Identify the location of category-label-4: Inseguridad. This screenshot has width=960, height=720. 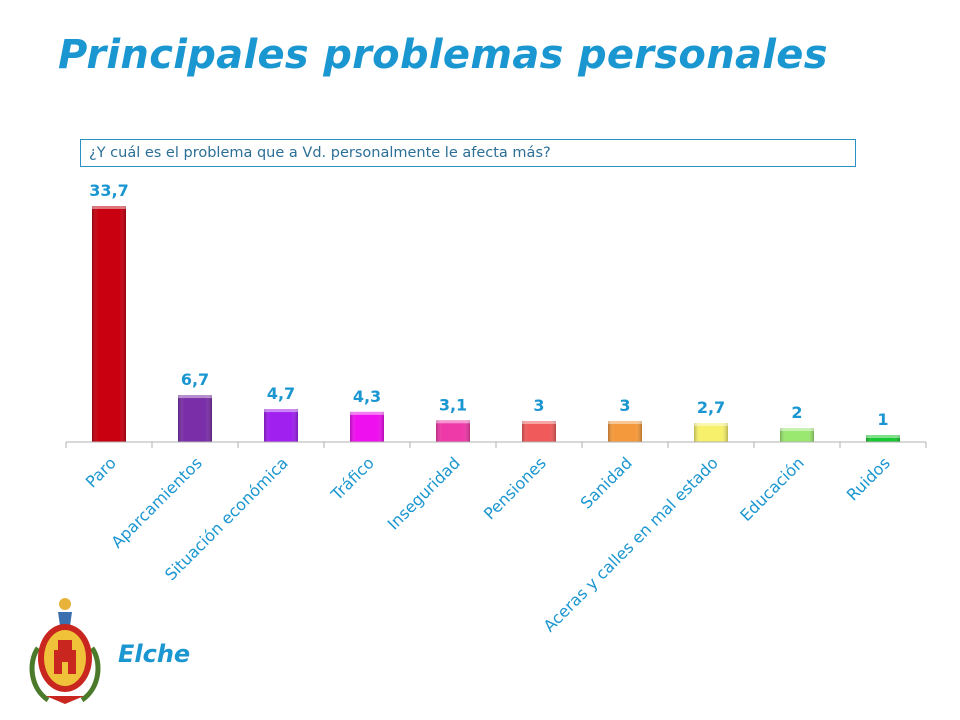
(424, 493).